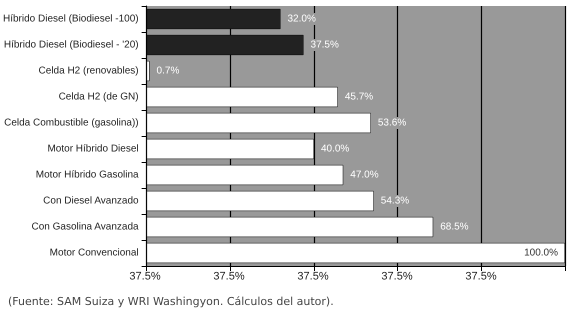  I want to click on data-label: 68.5%, so click(454, 227).